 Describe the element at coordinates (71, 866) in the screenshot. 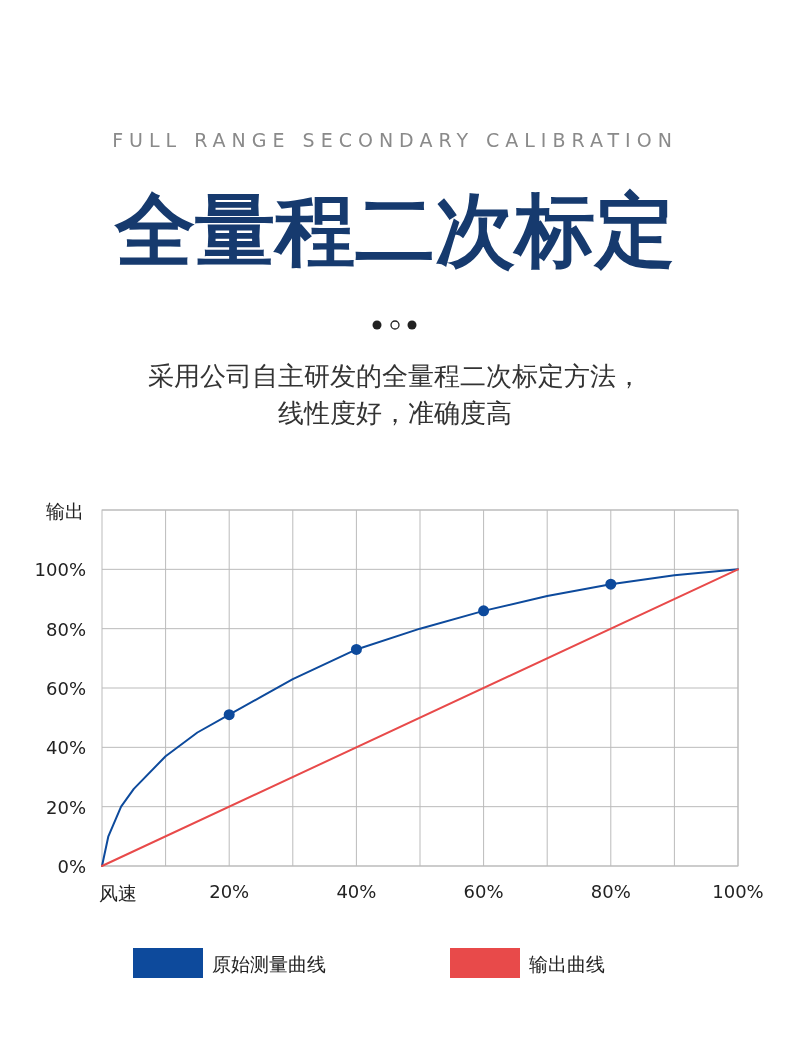

I see `y-tick-label: 0%` at that location.